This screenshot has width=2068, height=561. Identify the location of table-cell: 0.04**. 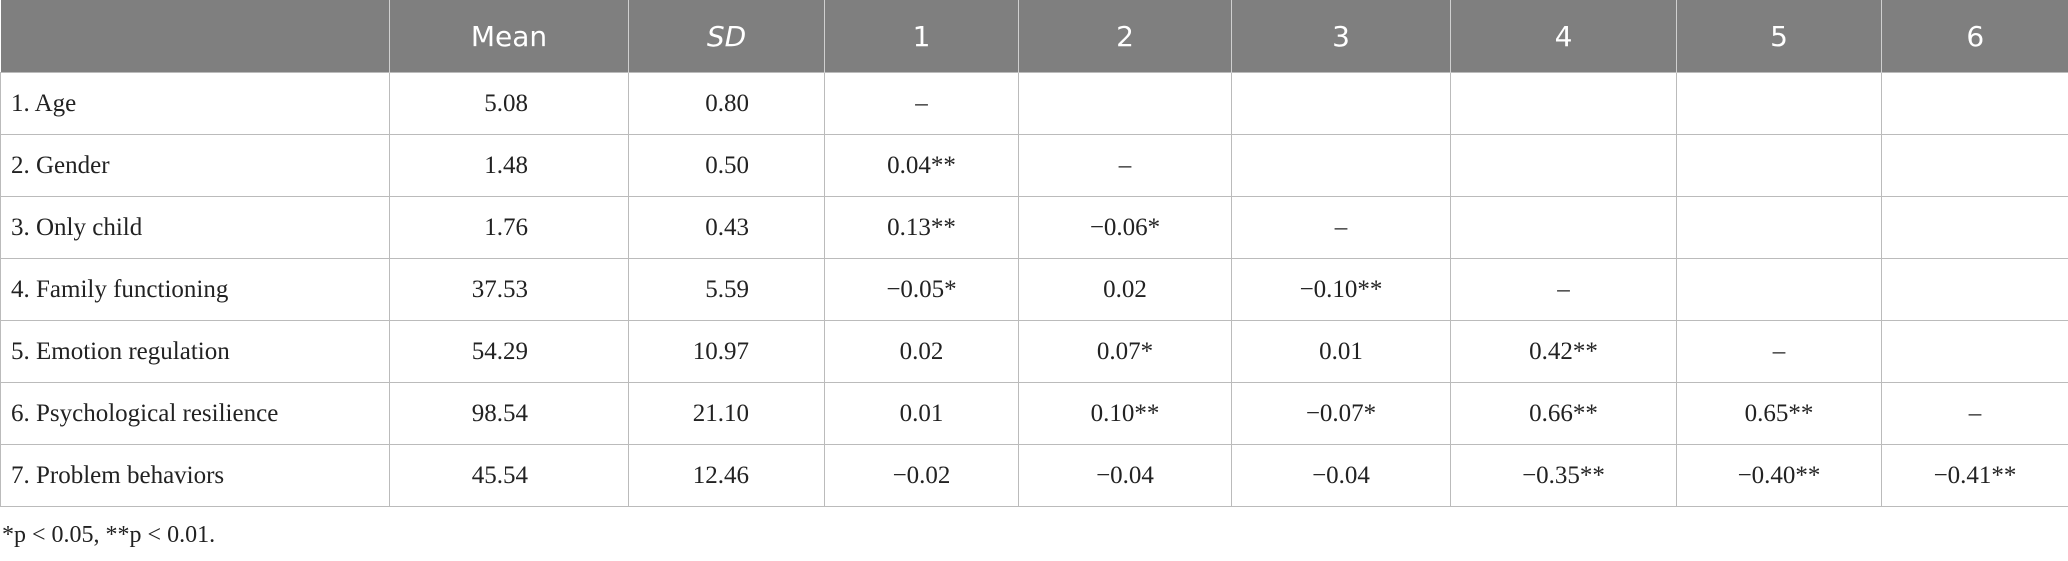
(921, 165).